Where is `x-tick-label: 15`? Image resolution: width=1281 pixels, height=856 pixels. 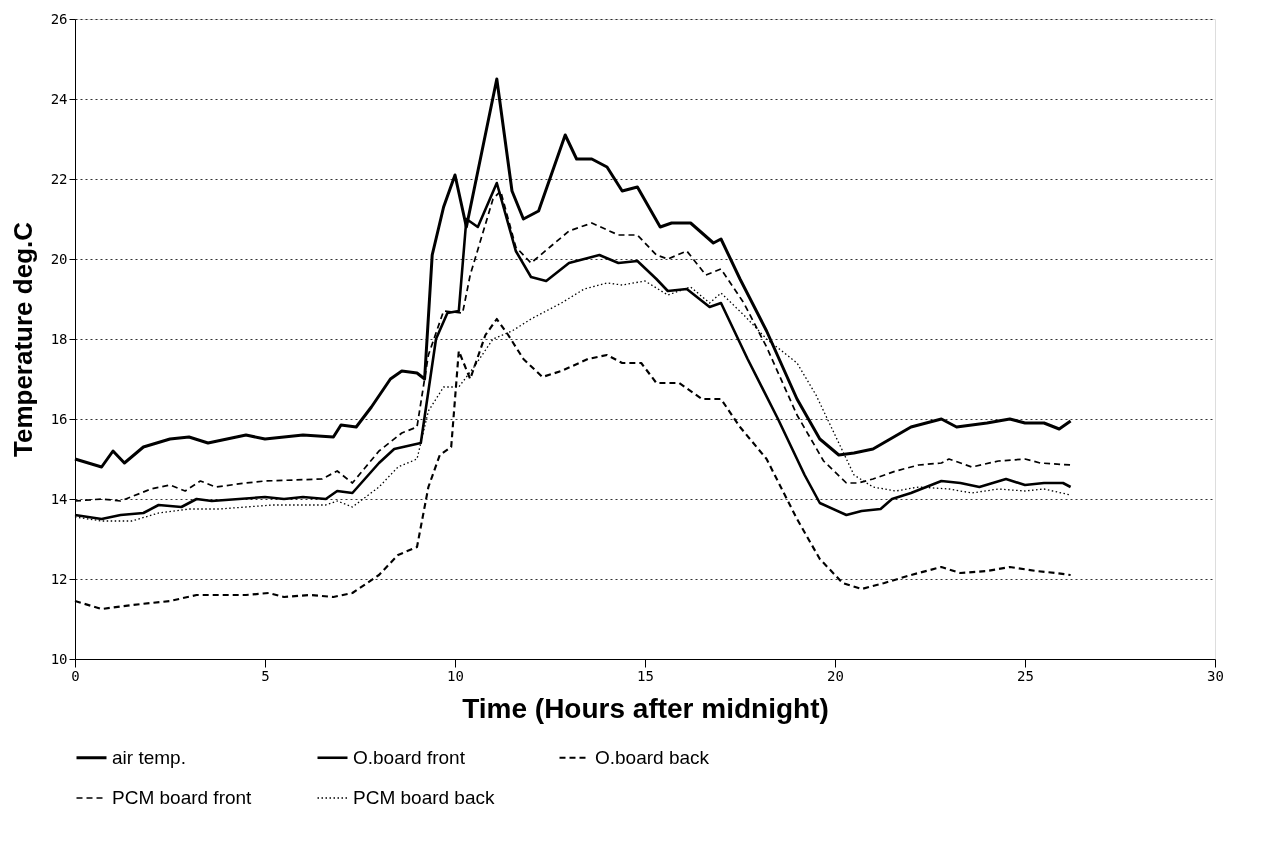 x-tick-label: 15 is located at coordinates (645, 675).